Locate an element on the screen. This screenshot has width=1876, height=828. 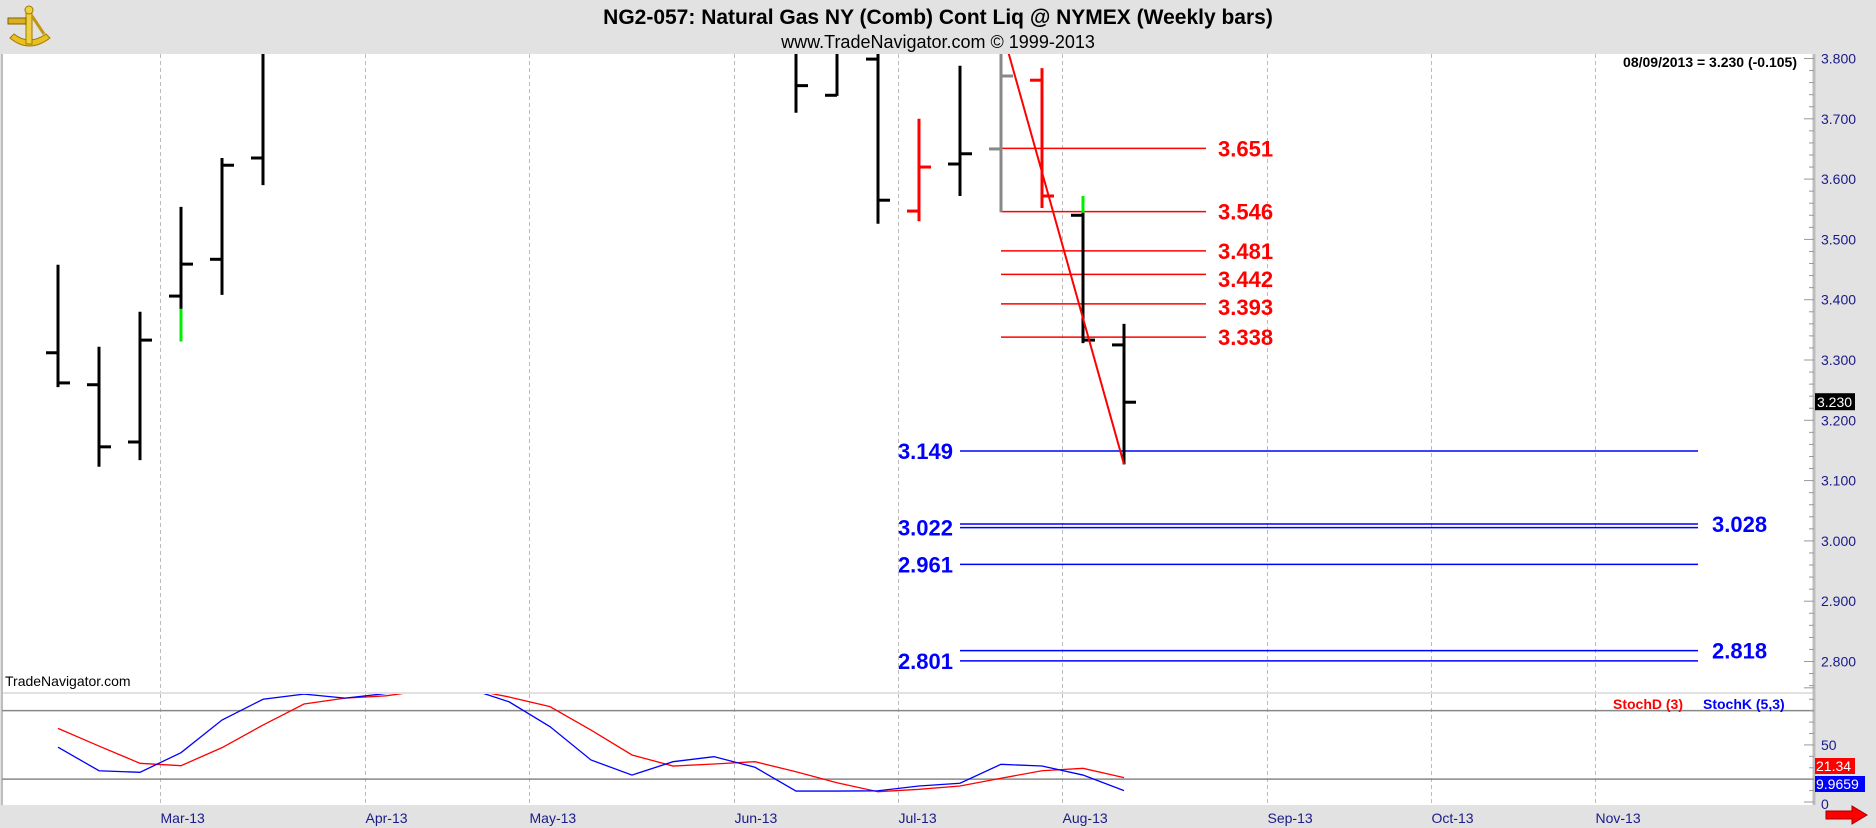
y-tick-label: 3.800 is located at coordinates (1838, 59).